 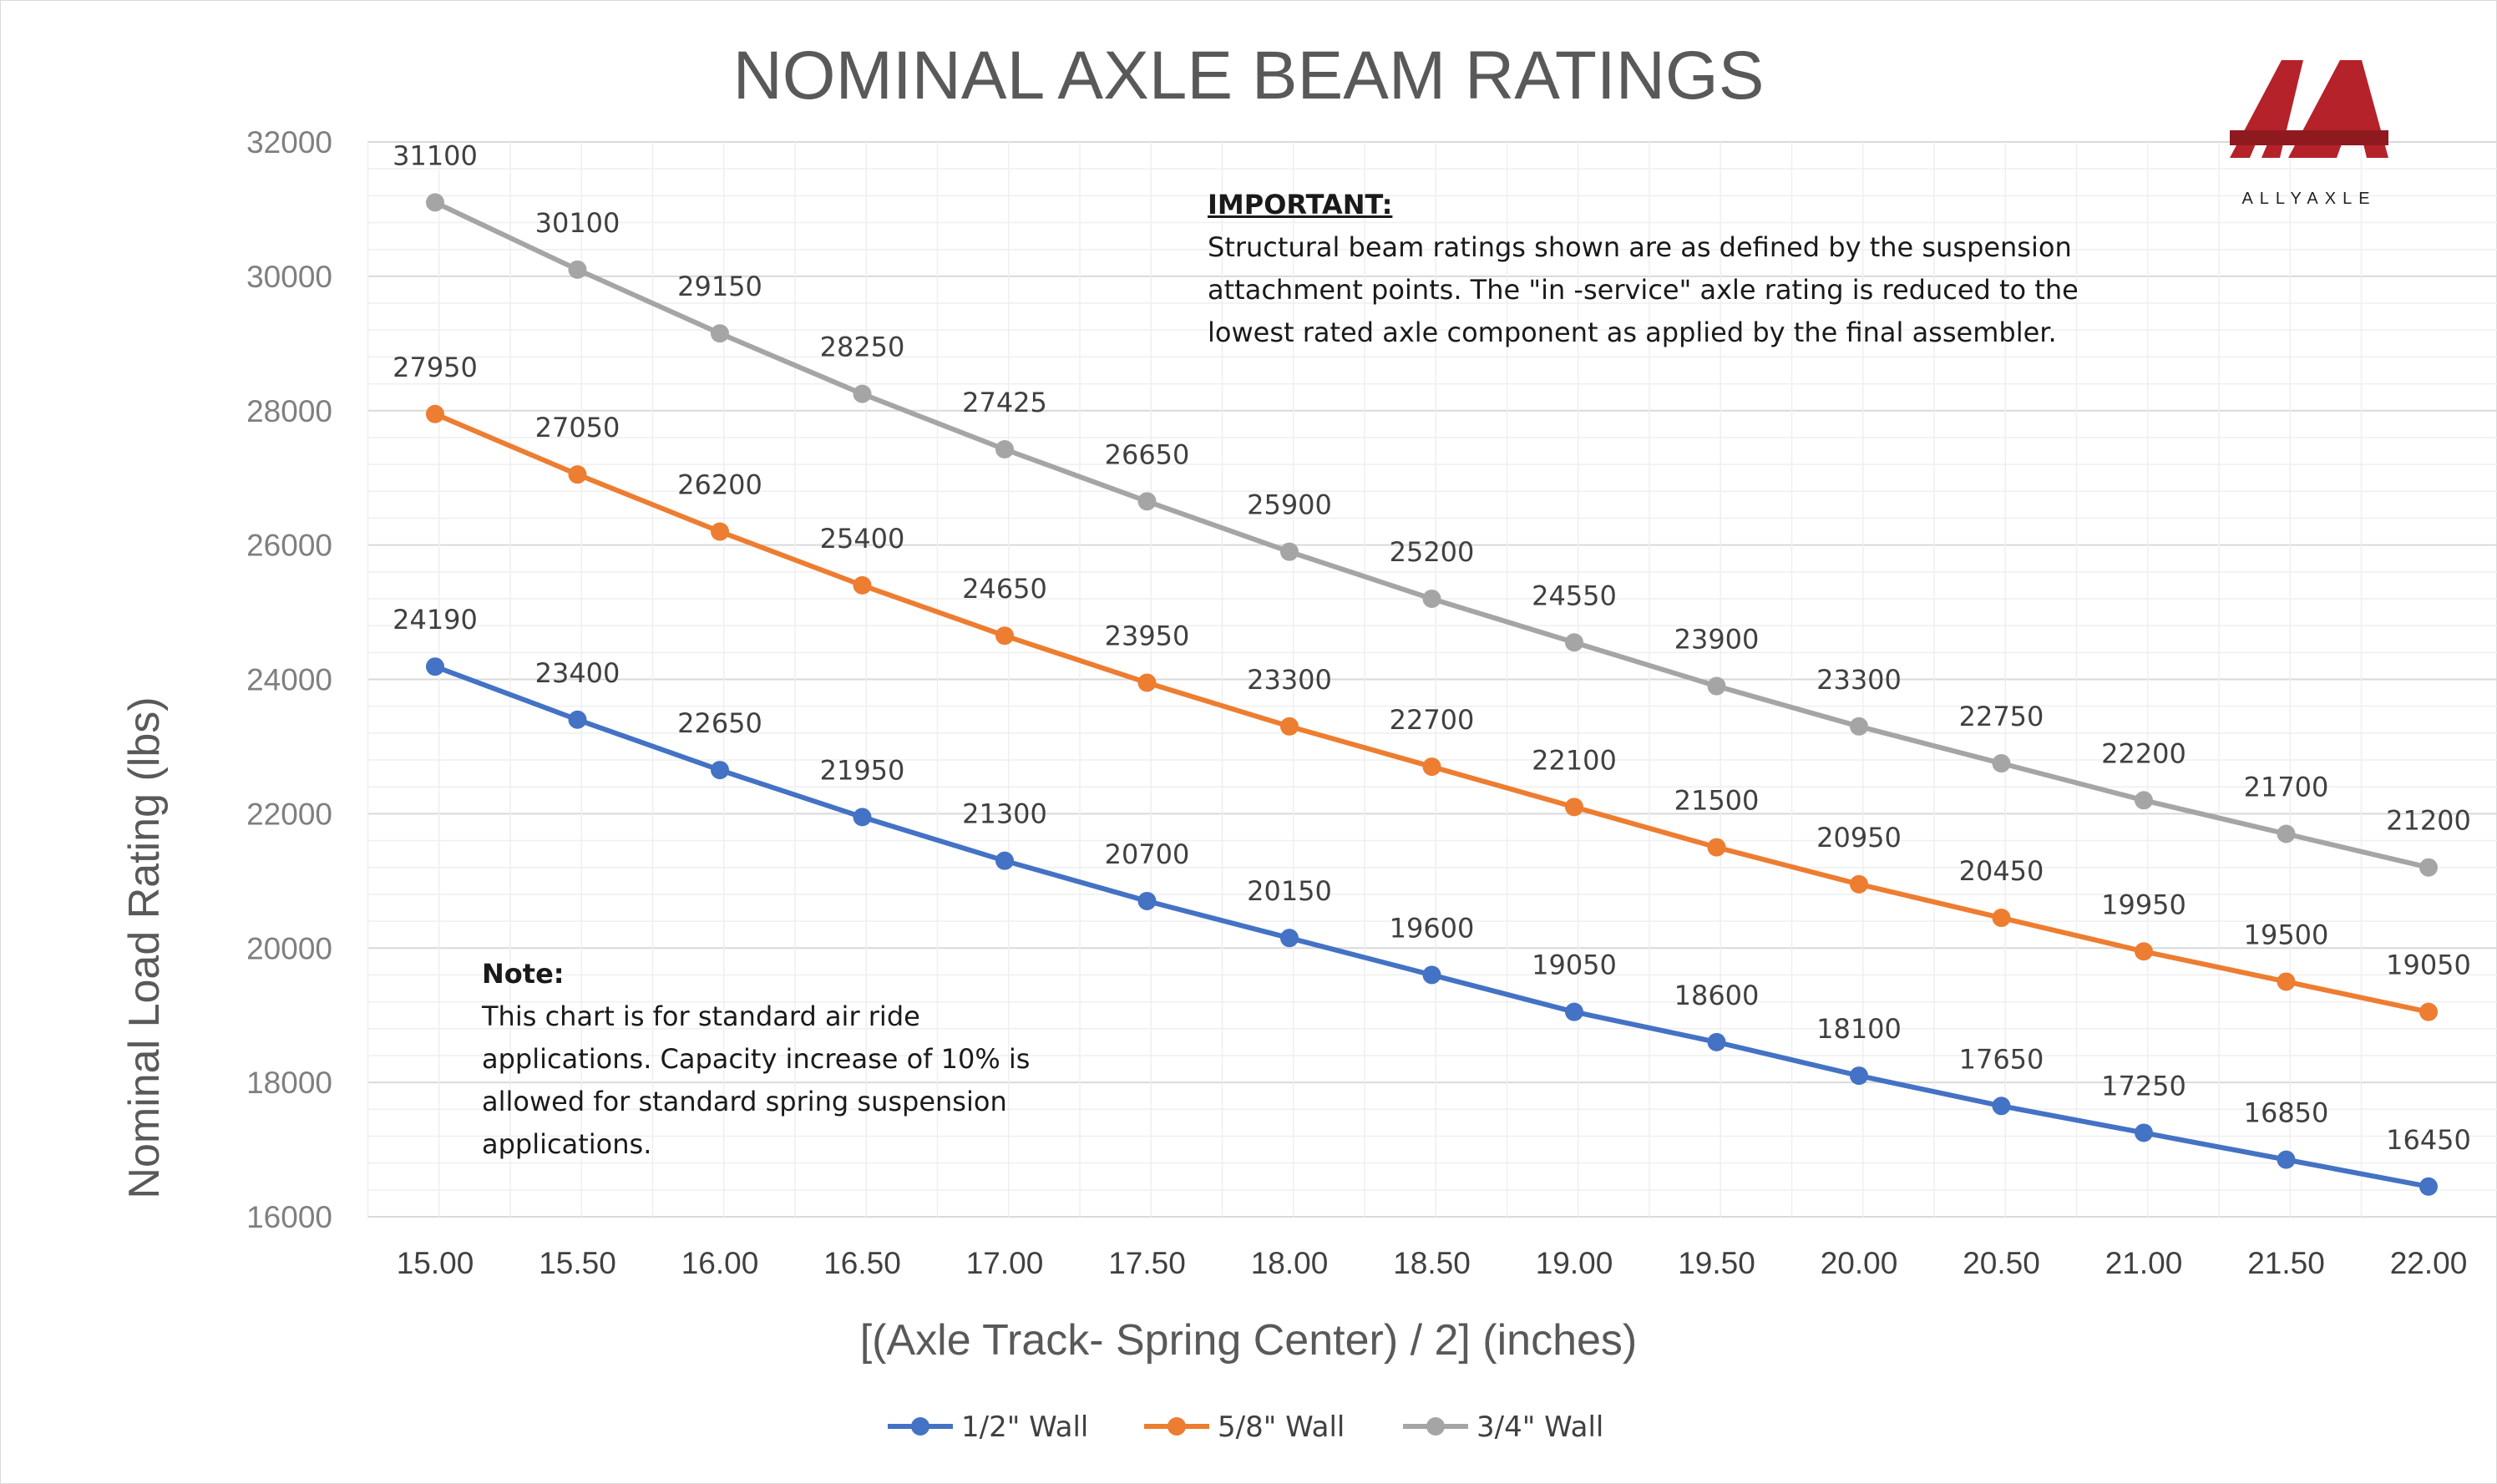 I want to click on legend: 1/2" Wall 5/8" Wall 3/4" Wall, so click(x=1245, y=1427).